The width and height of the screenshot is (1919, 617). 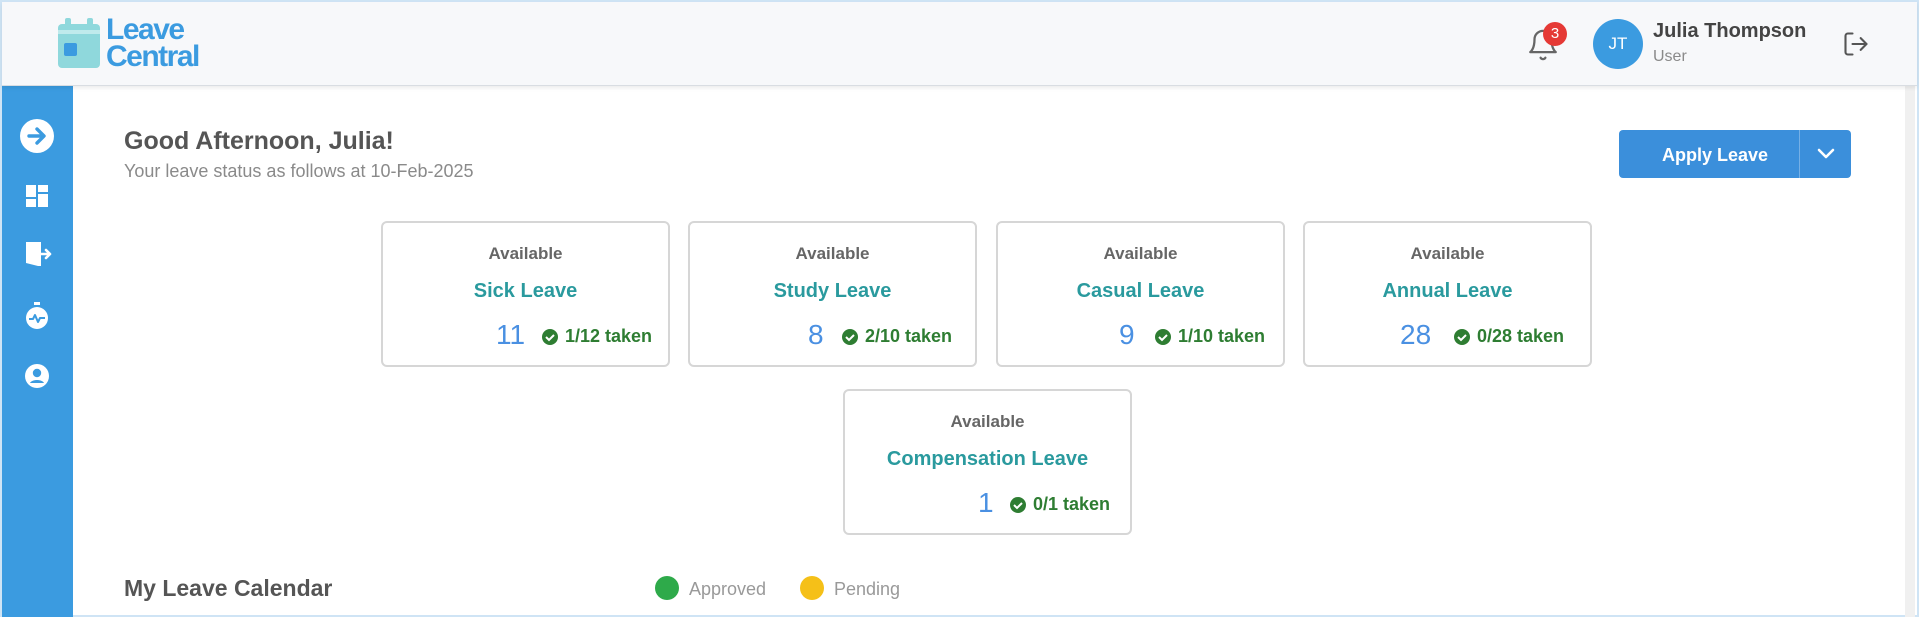 I want to click on profile-icon, so click(x=37, y=376).